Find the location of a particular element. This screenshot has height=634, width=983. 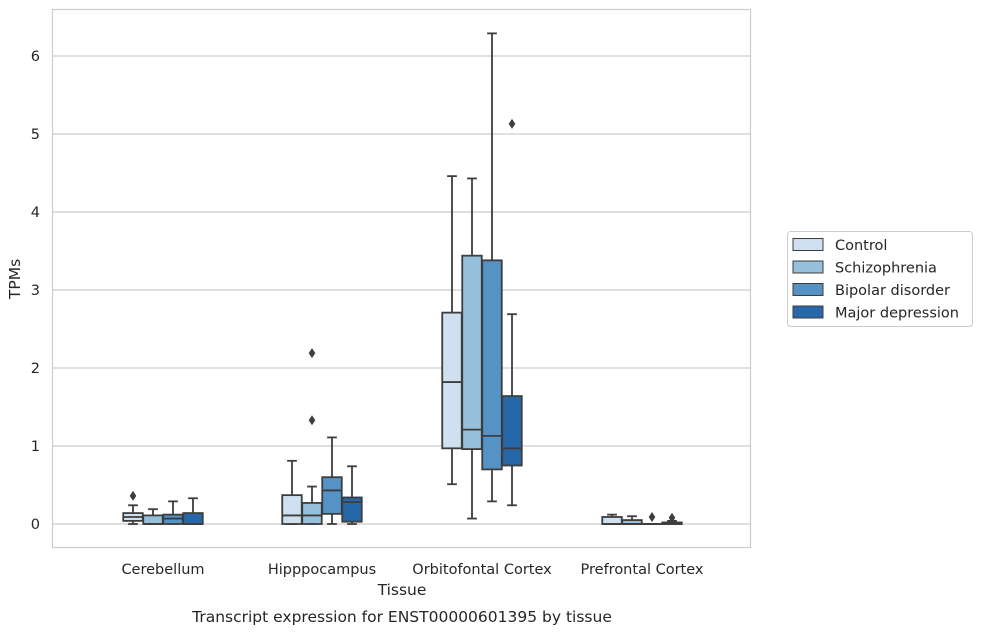

legend-label: Major depression is located at coordinates (897, 314).